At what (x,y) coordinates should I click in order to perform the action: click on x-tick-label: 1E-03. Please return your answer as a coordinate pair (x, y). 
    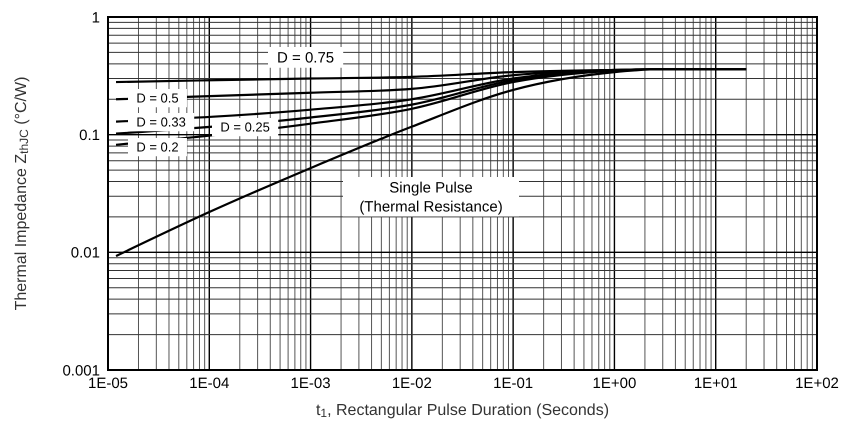
    Looking at the image, I should click on (310, 383).